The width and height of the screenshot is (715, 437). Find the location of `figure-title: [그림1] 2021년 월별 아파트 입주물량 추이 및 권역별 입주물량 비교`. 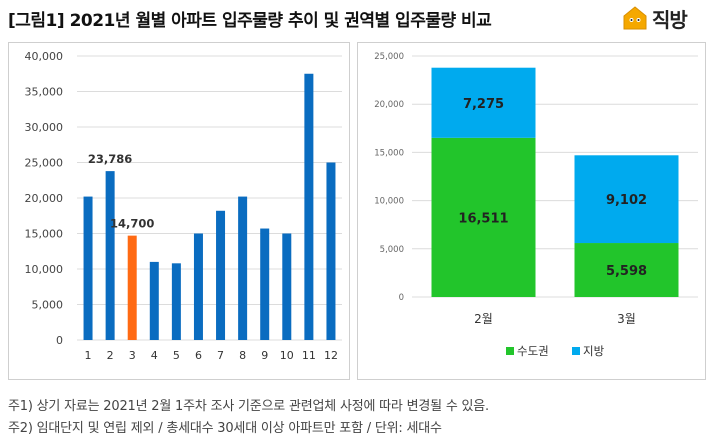

figure-title: [그림1] 2021년 월별 아파트 입주물량 추이 및 권역별 입주물량 비교 is located at coordinates (250, 21).